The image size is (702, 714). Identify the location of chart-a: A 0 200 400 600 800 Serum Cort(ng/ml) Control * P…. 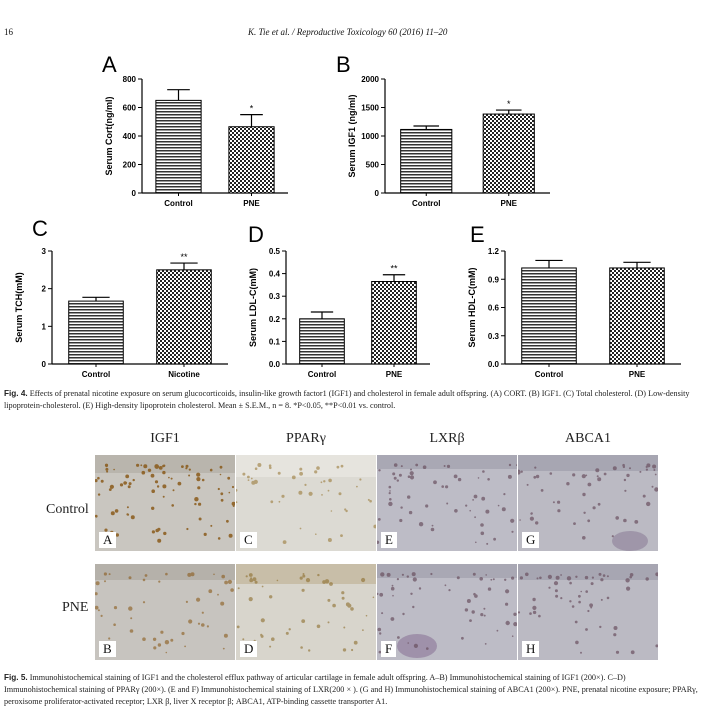
(195, 130).